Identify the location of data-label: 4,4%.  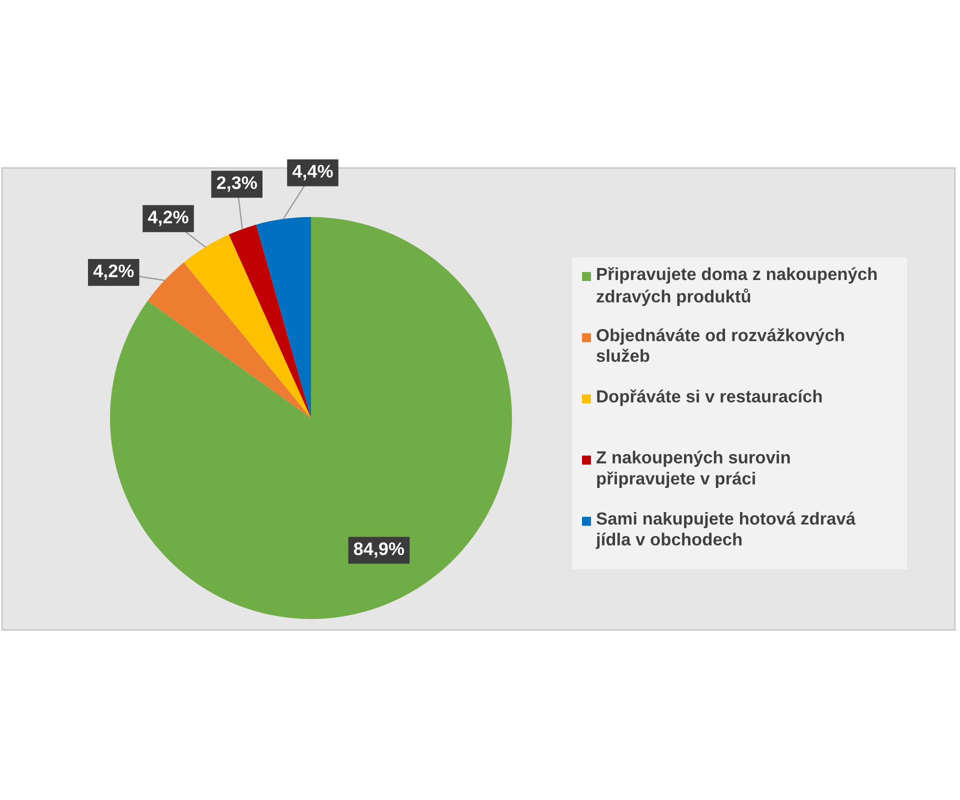
(312, 172).